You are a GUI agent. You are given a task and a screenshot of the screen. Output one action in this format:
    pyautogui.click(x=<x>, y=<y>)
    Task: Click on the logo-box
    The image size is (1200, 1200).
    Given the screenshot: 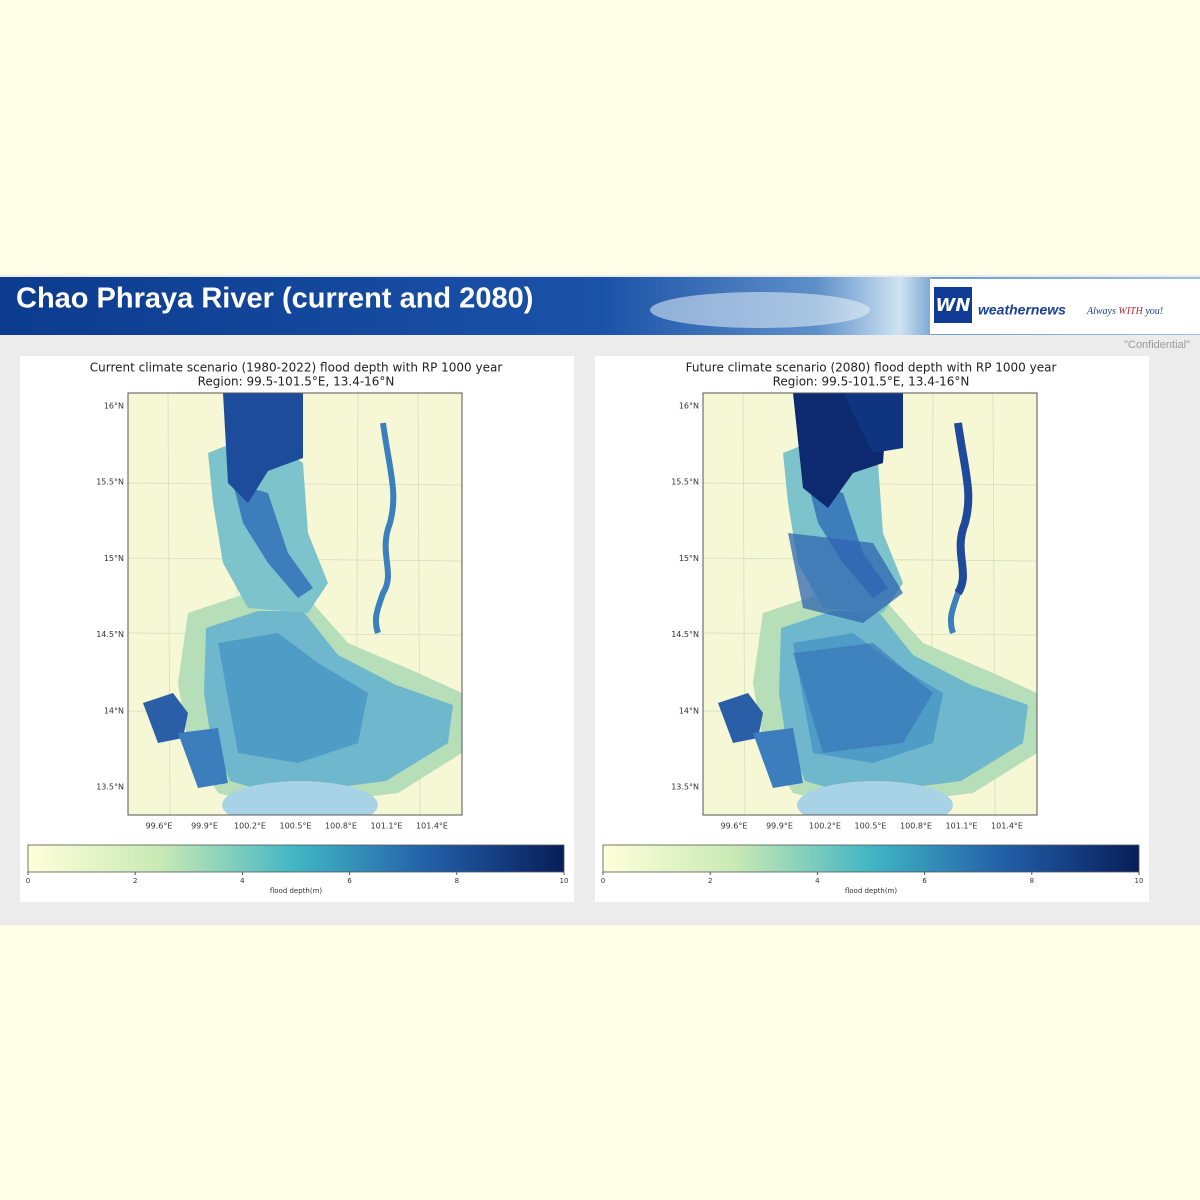 What is the action you would take?
    pyautogui.click(x=1065, y=306)
    